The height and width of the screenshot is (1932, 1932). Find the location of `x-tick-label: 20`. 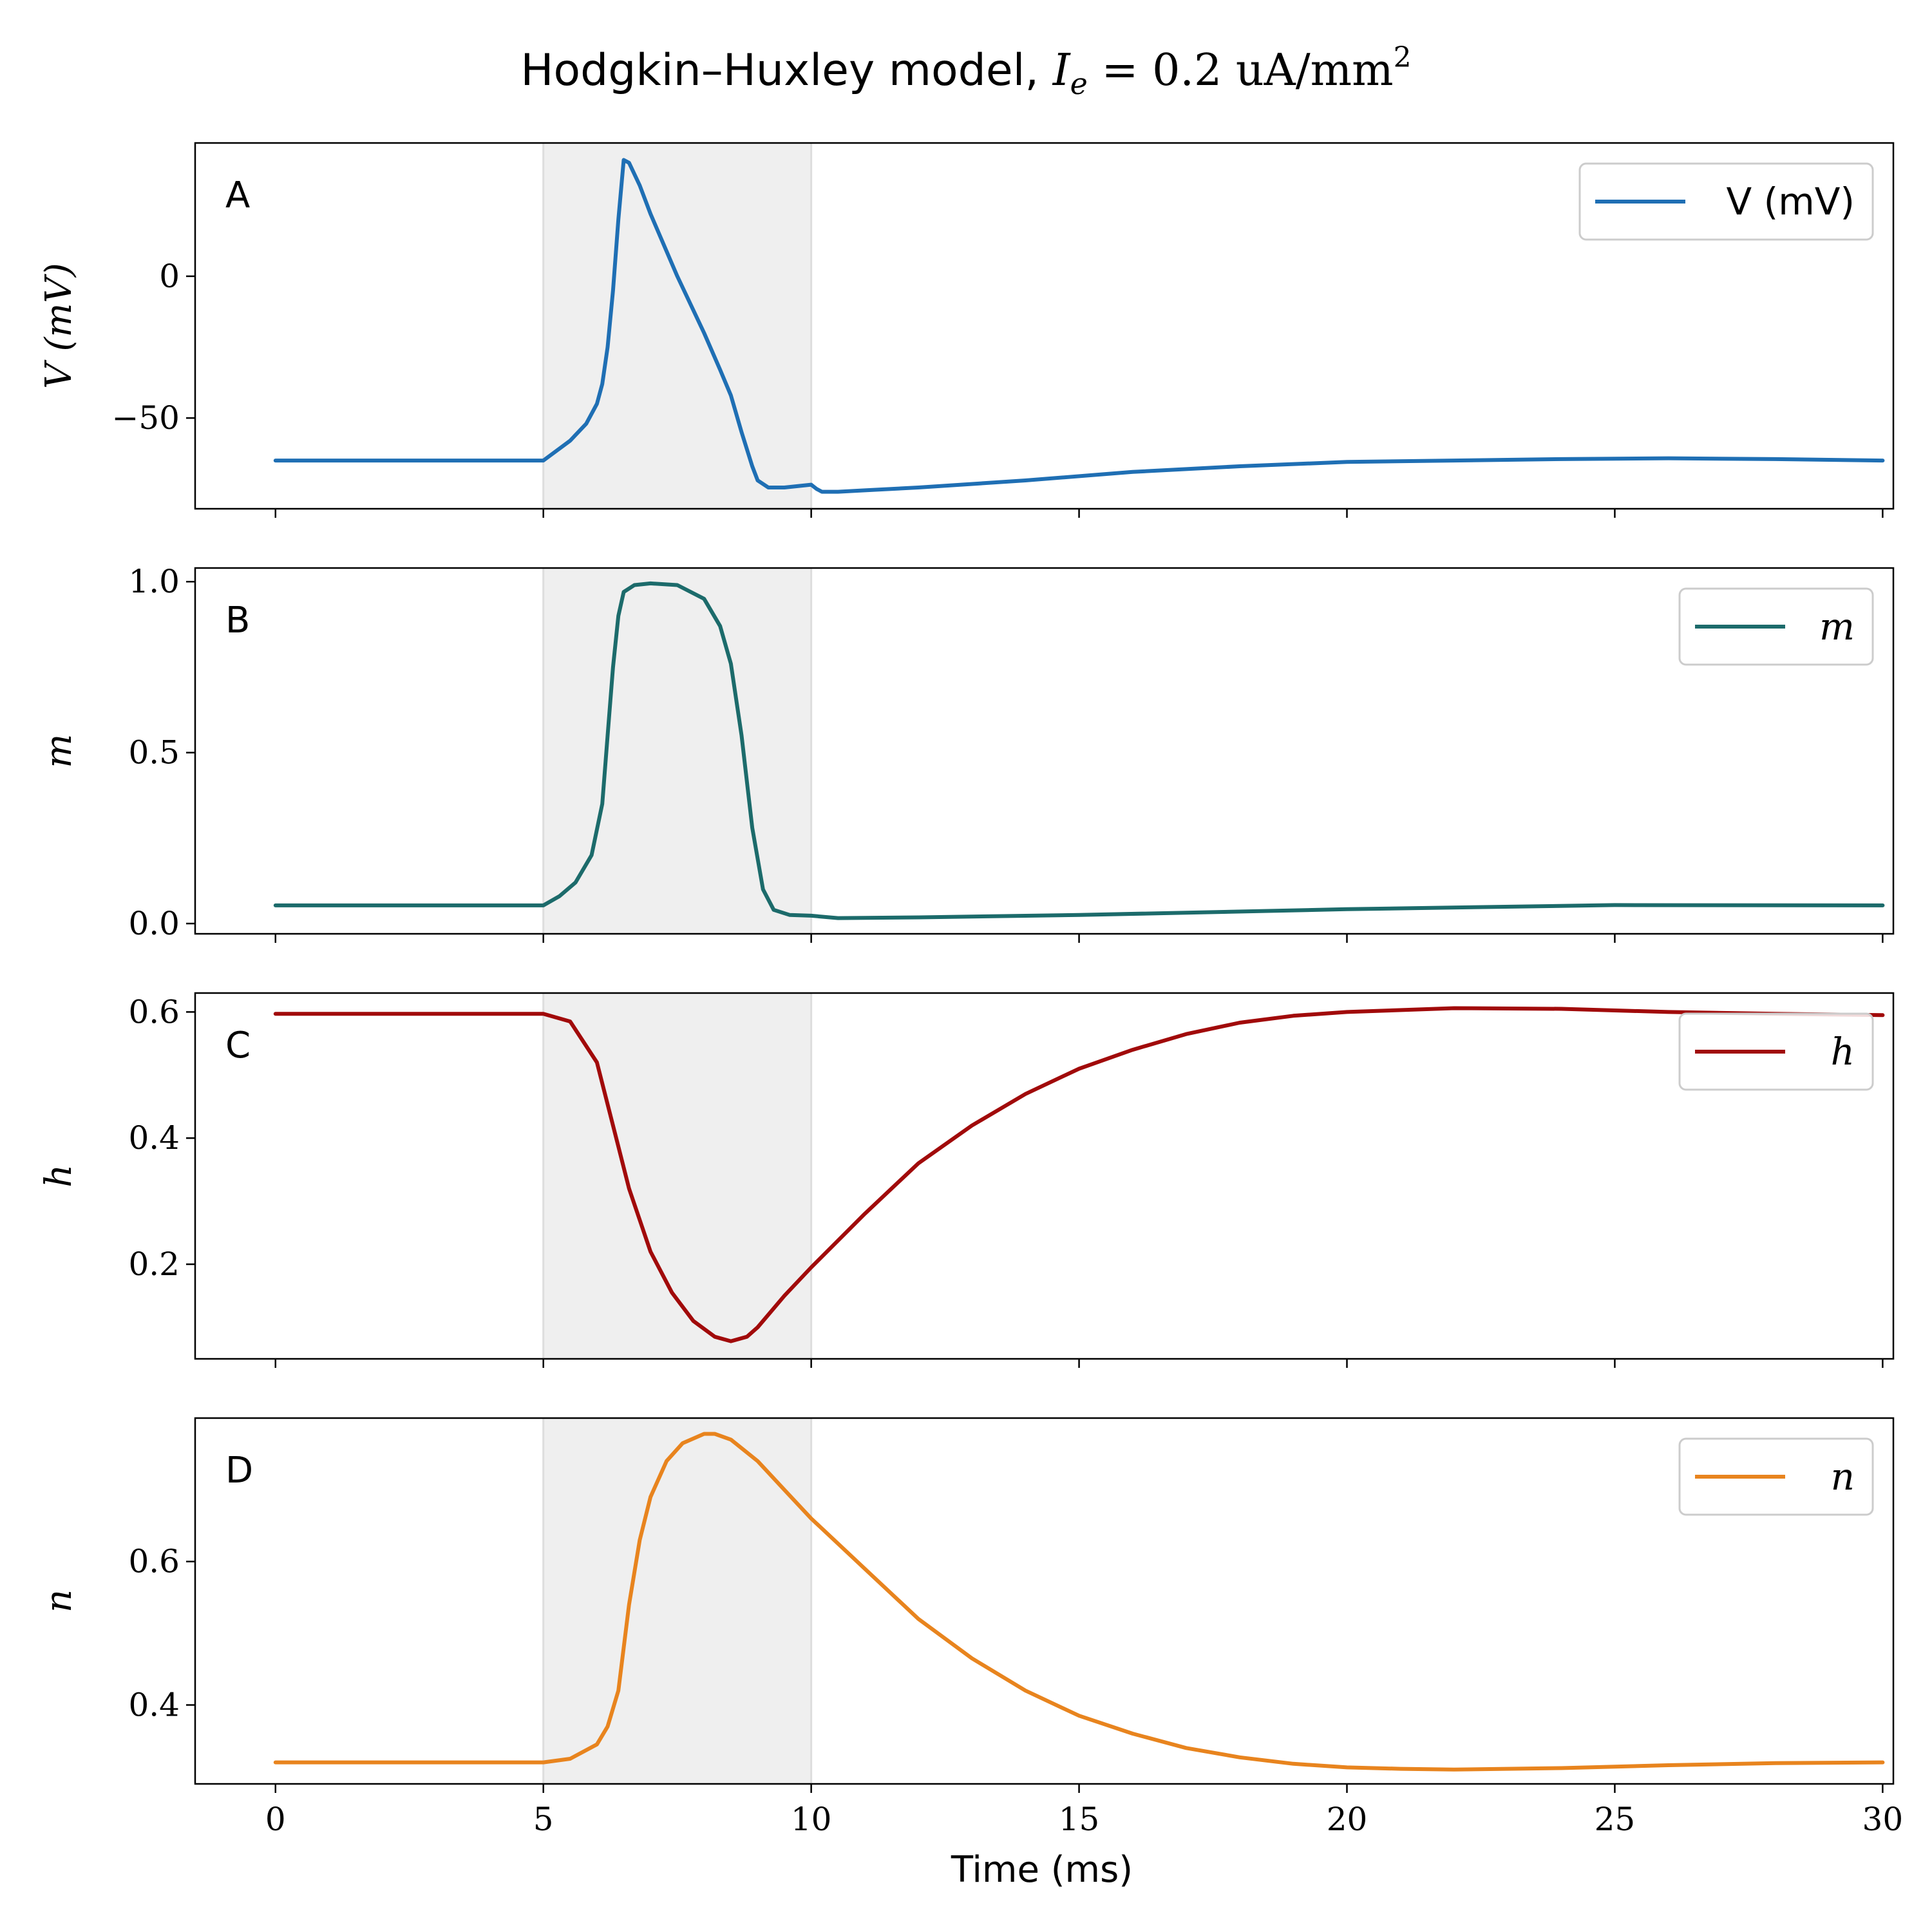

x-tick-label: 20 is located at coordinates (1347, 1820).